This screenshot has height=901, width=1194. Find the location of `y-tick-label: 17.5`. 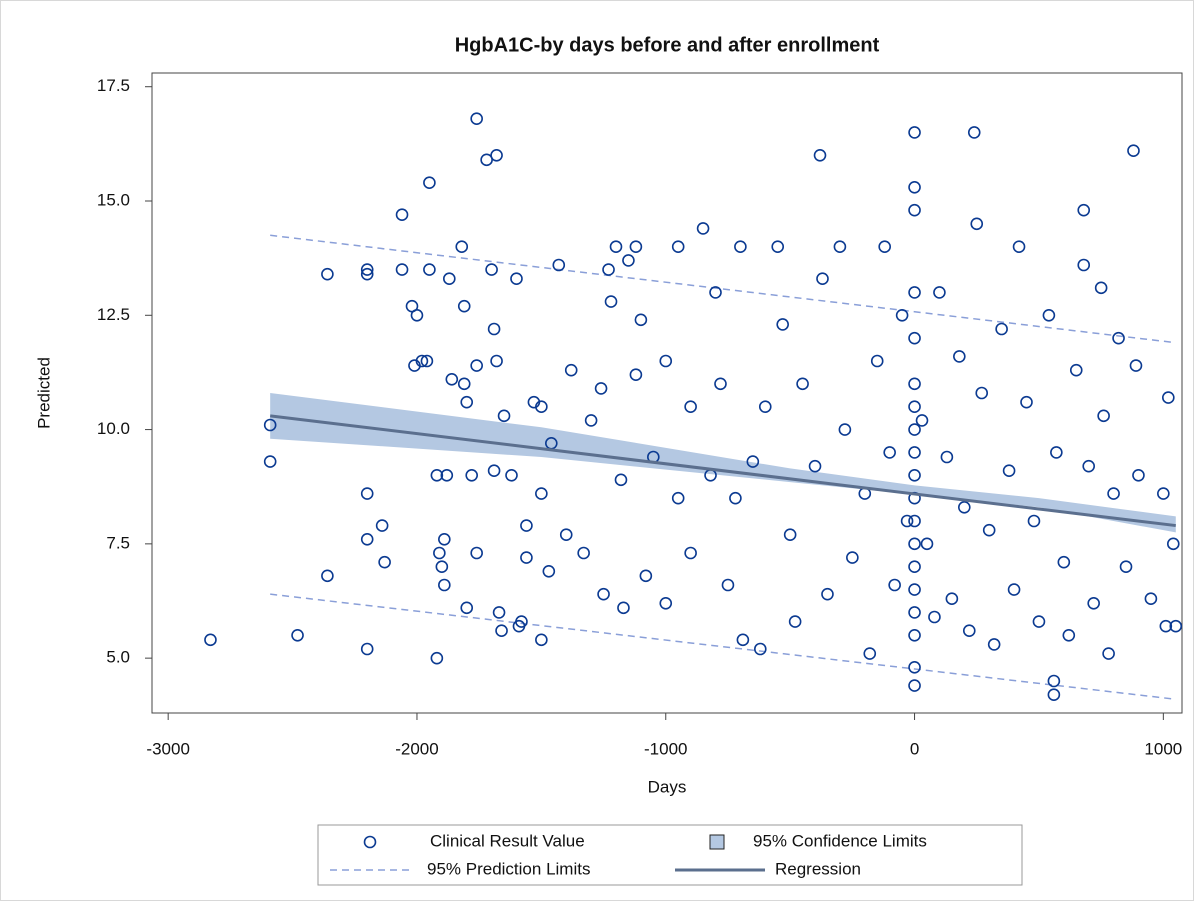

y-tick-label: 17.5 is located at coordinates (113, 85).